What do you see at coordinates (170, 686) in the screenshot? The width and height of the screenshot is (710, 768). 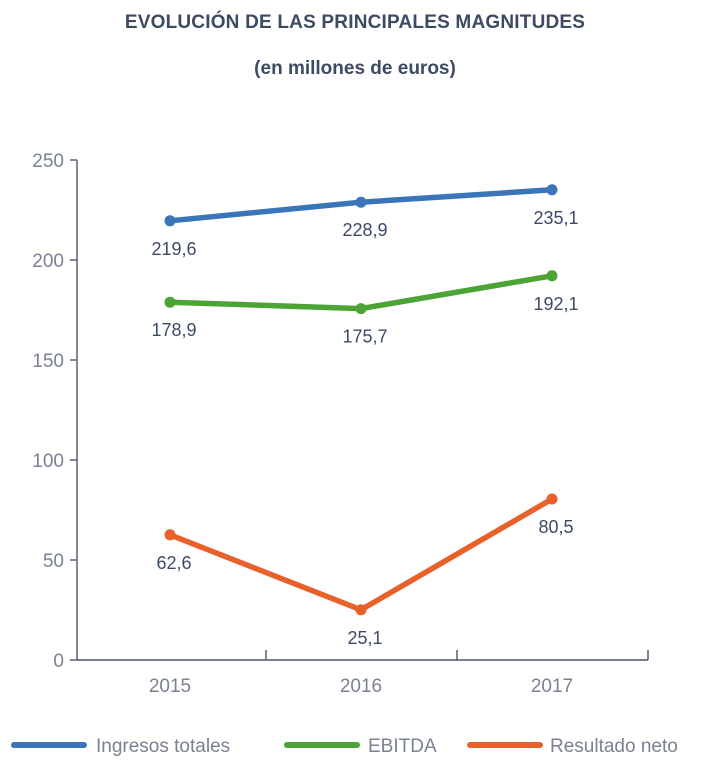 I see `x-tick-label: 2015` at bounding box center [170, 686].